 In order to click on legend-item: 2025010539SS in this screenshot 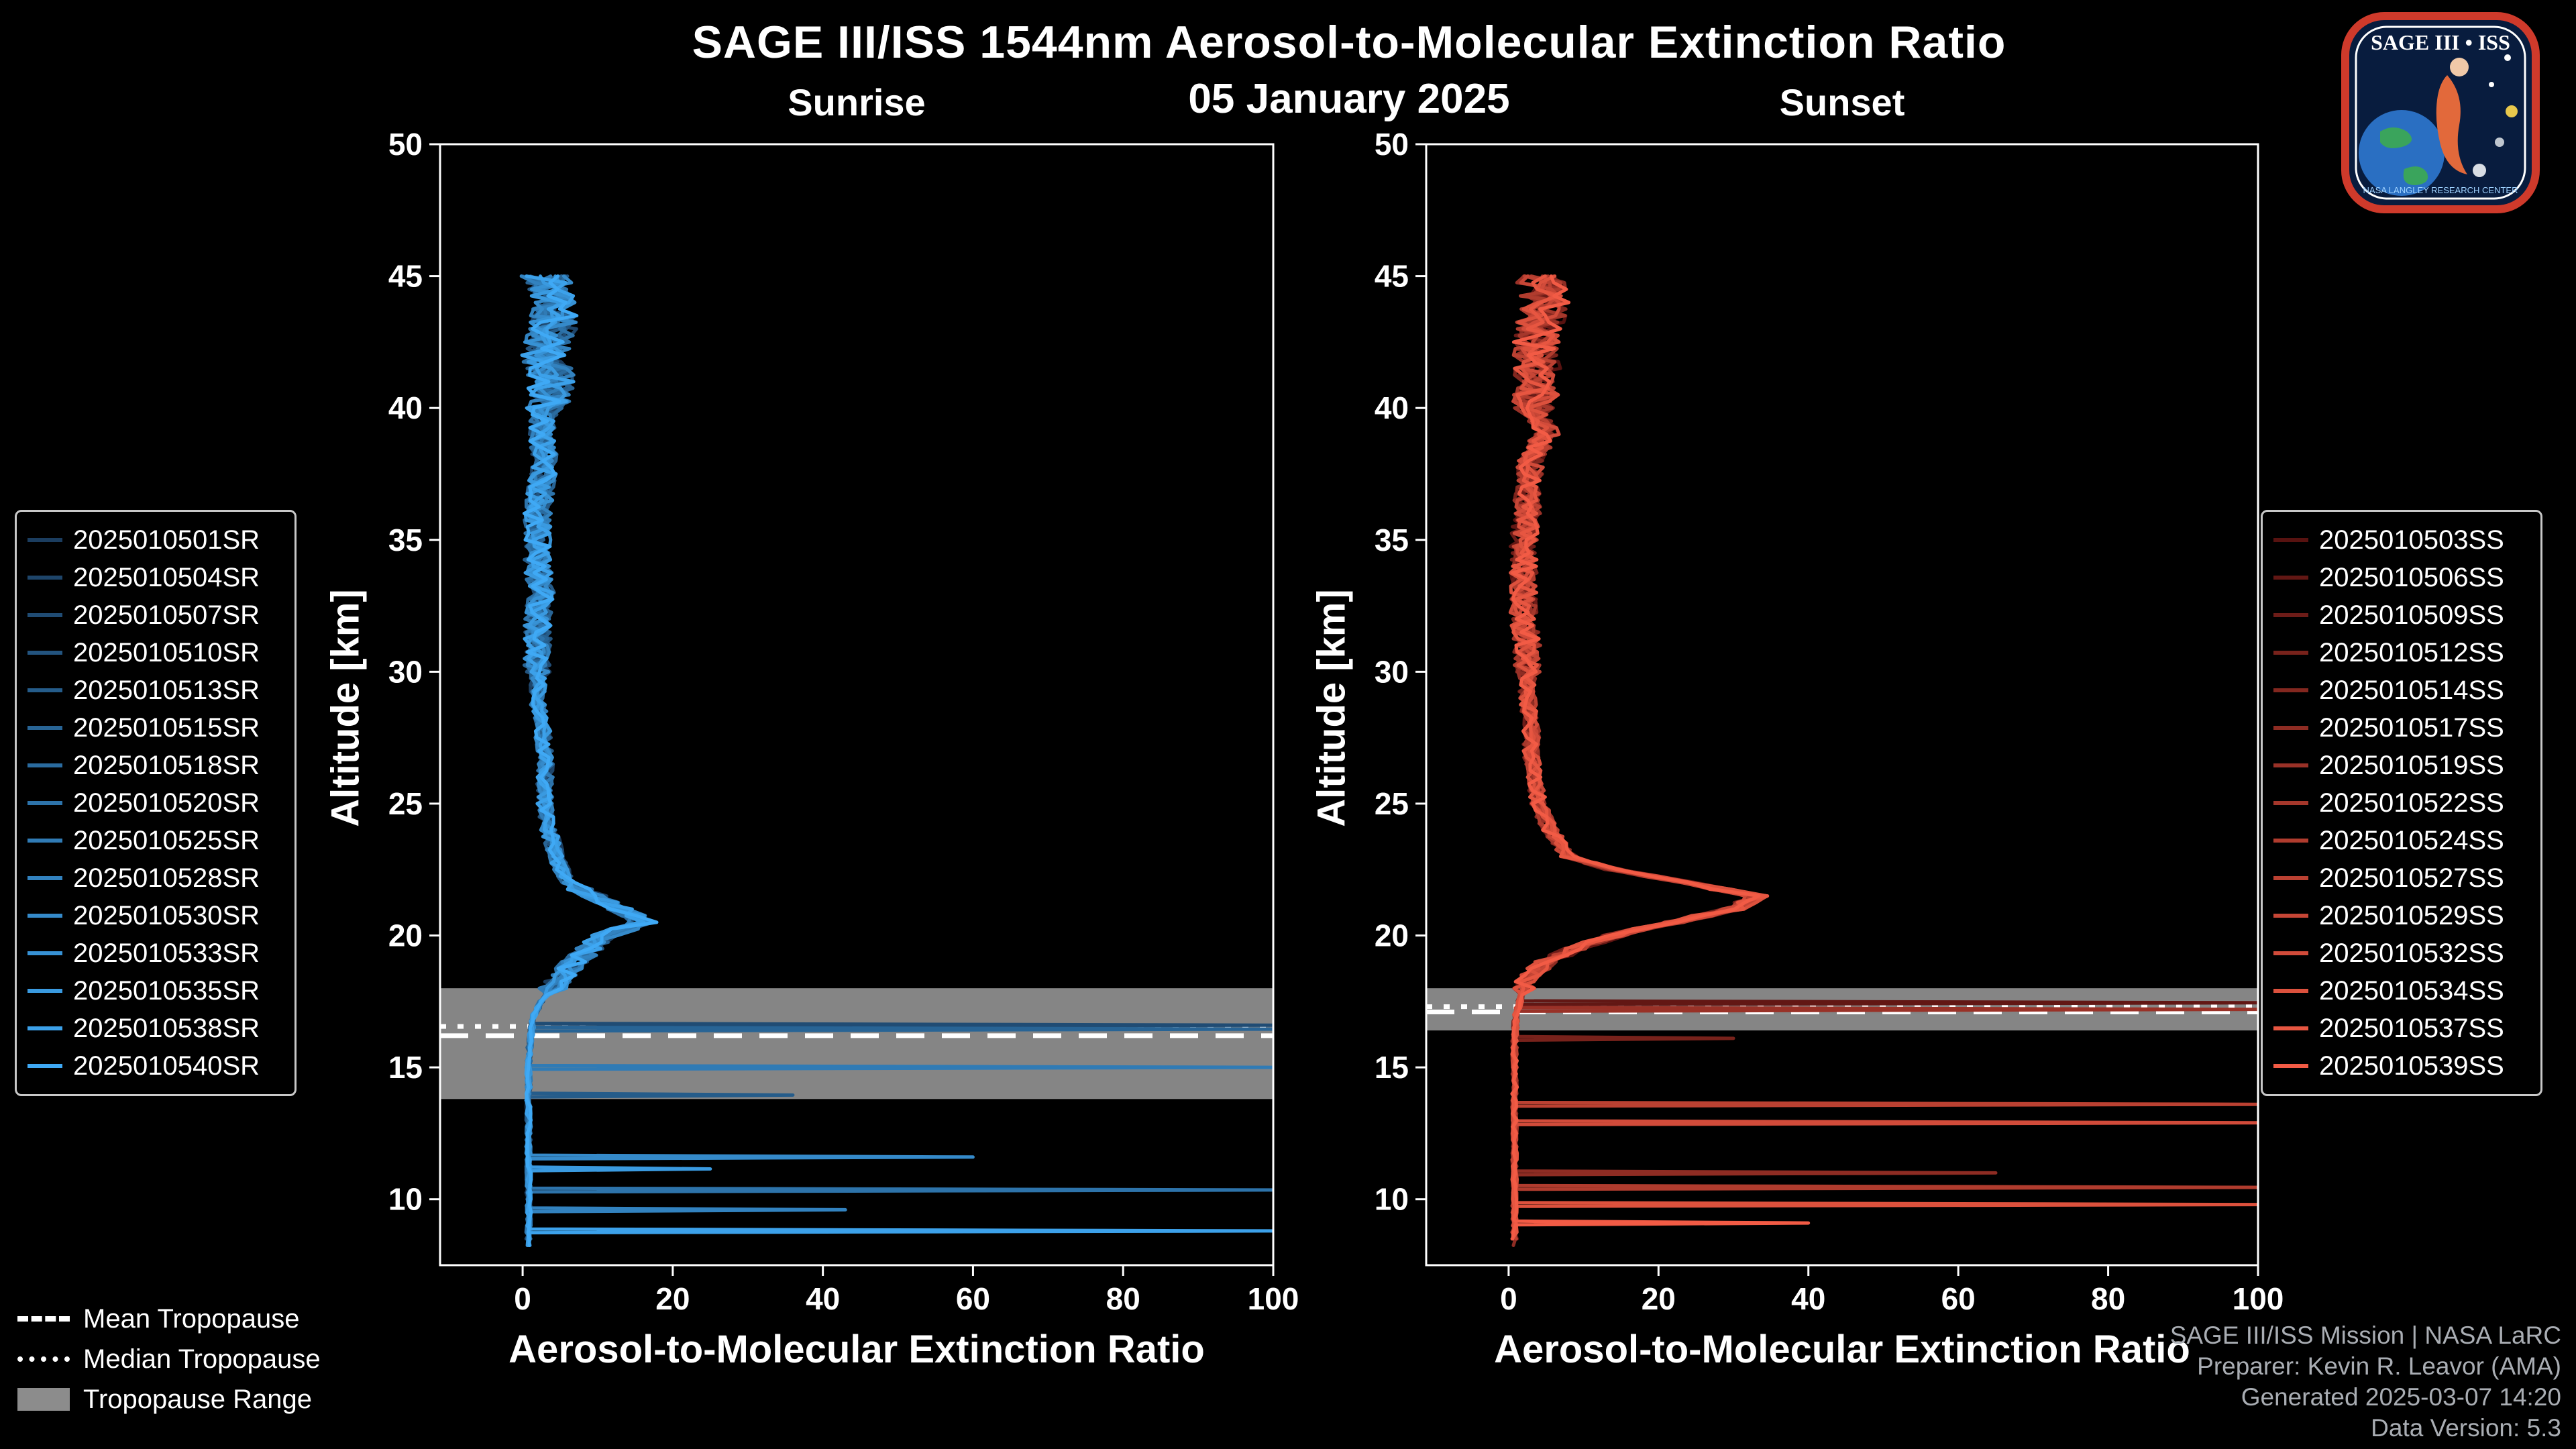, I will do `click(2401, 1066)`.